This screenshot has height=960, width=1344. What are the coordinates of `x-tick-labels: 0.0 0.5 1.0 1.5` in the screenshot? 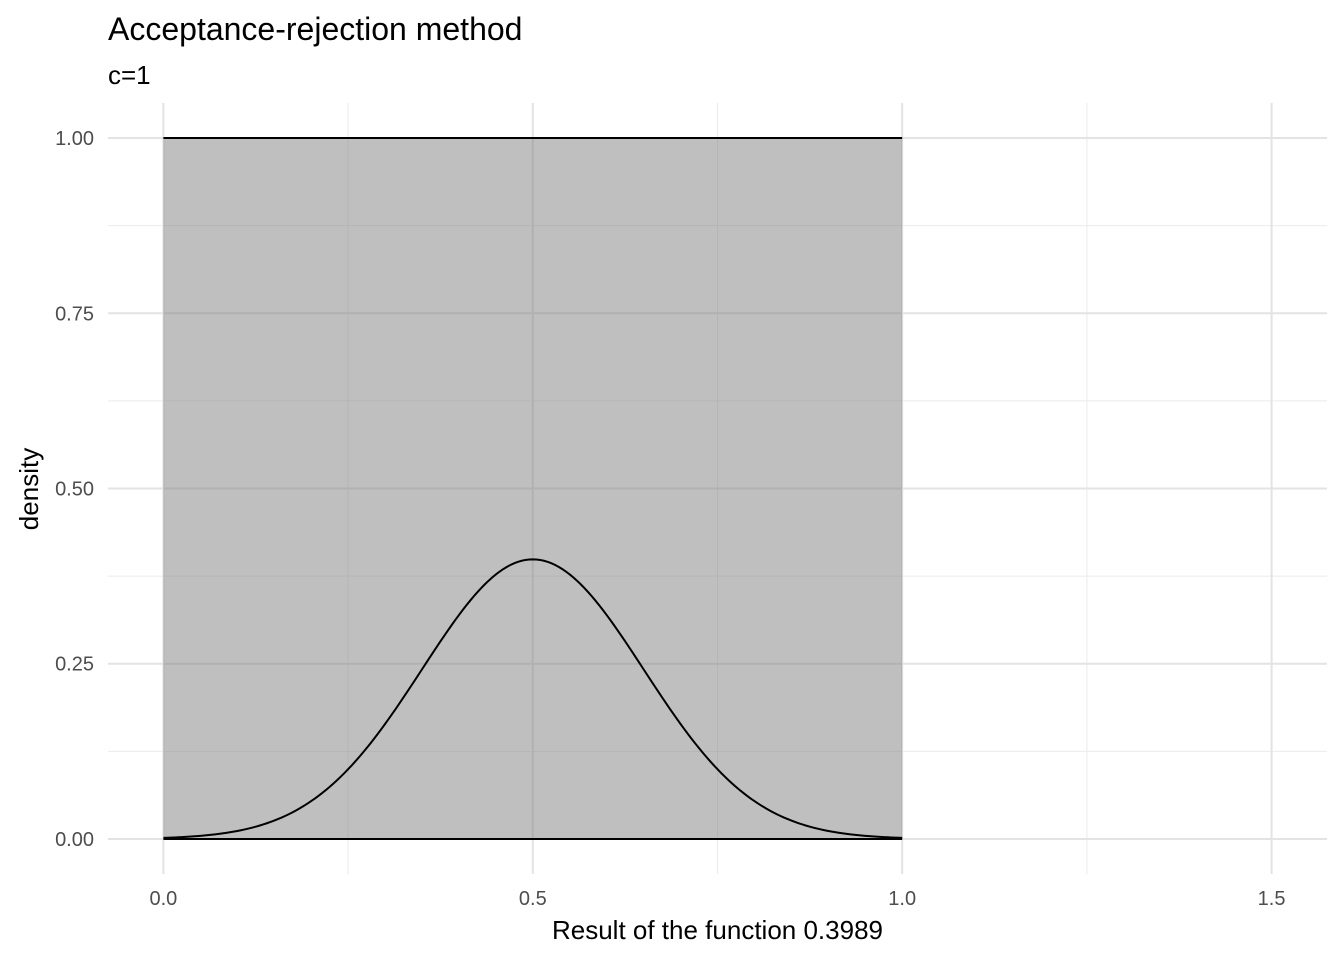 It's located at (718, 899).